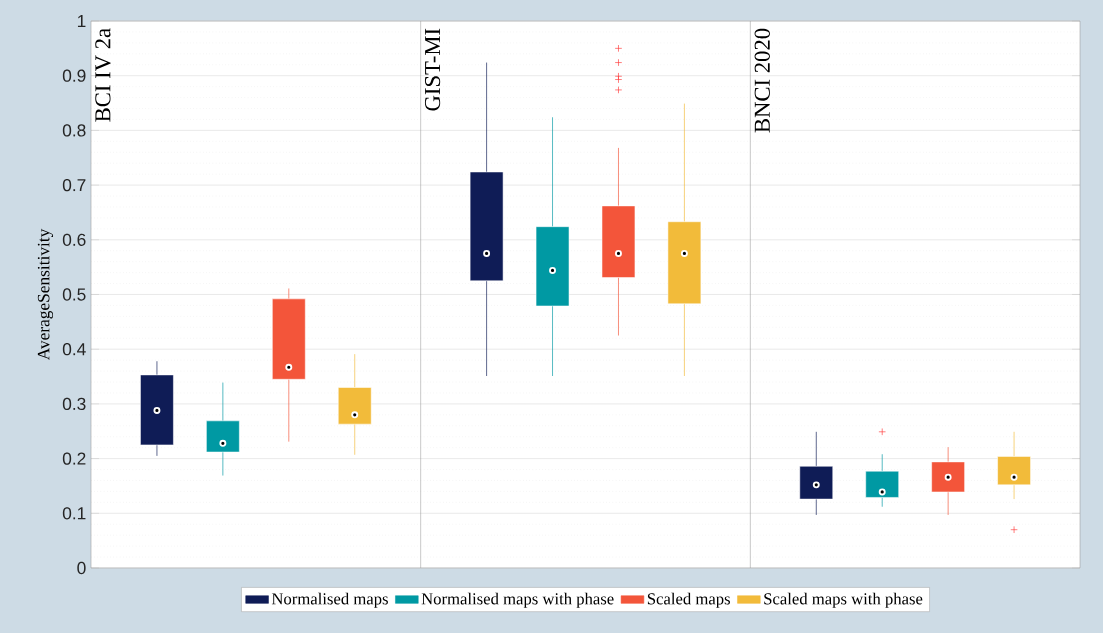 This screenshot has height=633, width=1103. I want to click on y-tick-label: 0.4, so click(74, 349).